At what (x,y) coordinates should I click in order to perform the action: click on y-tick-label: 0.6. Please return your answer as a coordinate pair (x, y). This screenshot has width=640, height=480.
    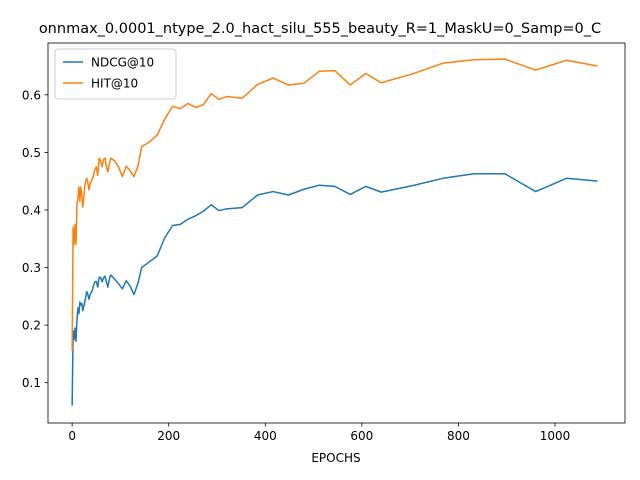
    Looking at the image, I should click on (31, 95).